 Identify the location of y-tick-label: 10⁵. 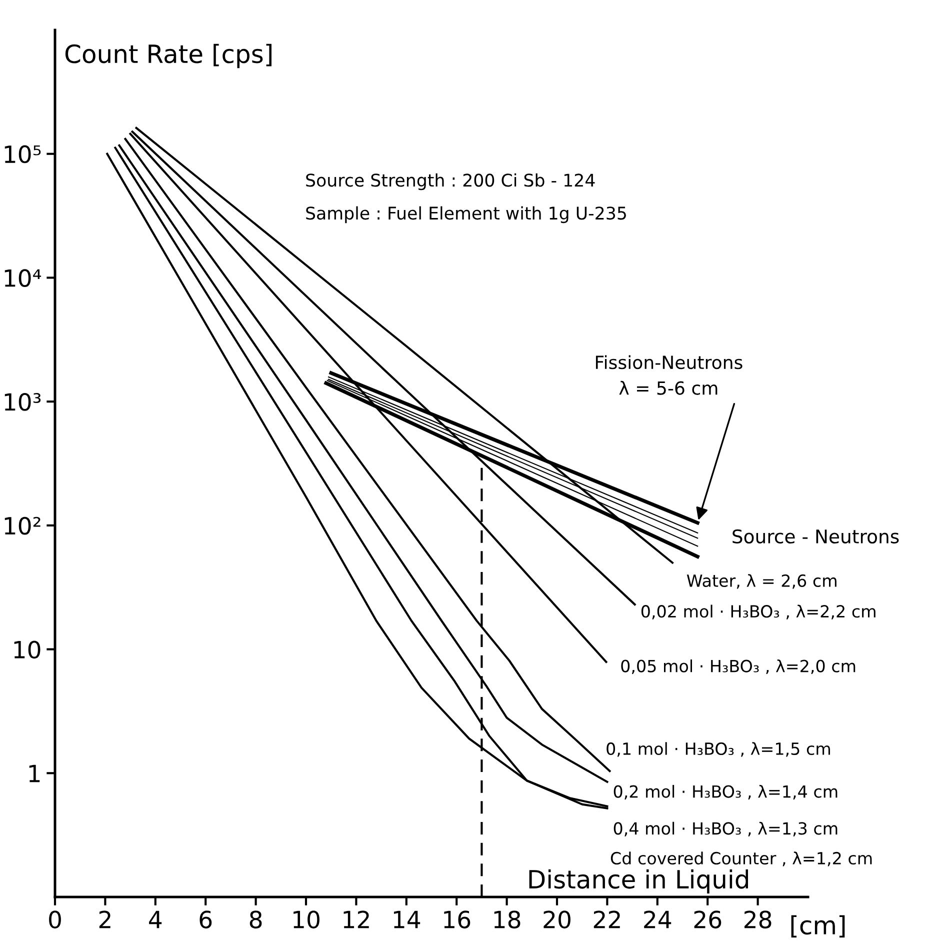
(22, 154).